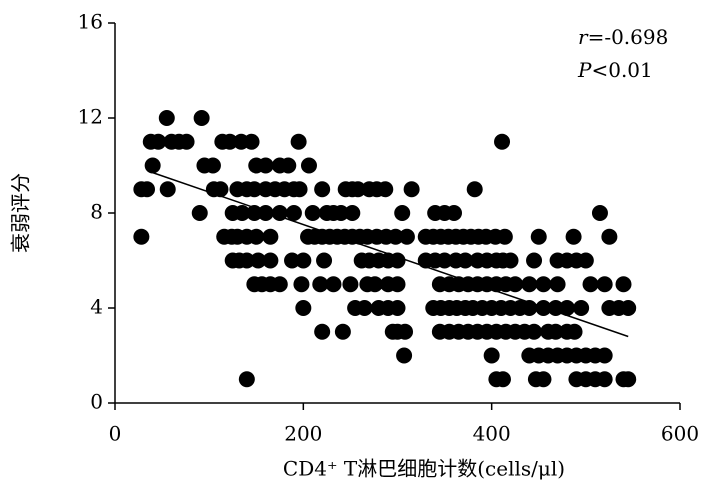 Image resolution: width=709 pixels, height=498 pixels. I want to click on annotation: r=-0.698, so click(623, 37).